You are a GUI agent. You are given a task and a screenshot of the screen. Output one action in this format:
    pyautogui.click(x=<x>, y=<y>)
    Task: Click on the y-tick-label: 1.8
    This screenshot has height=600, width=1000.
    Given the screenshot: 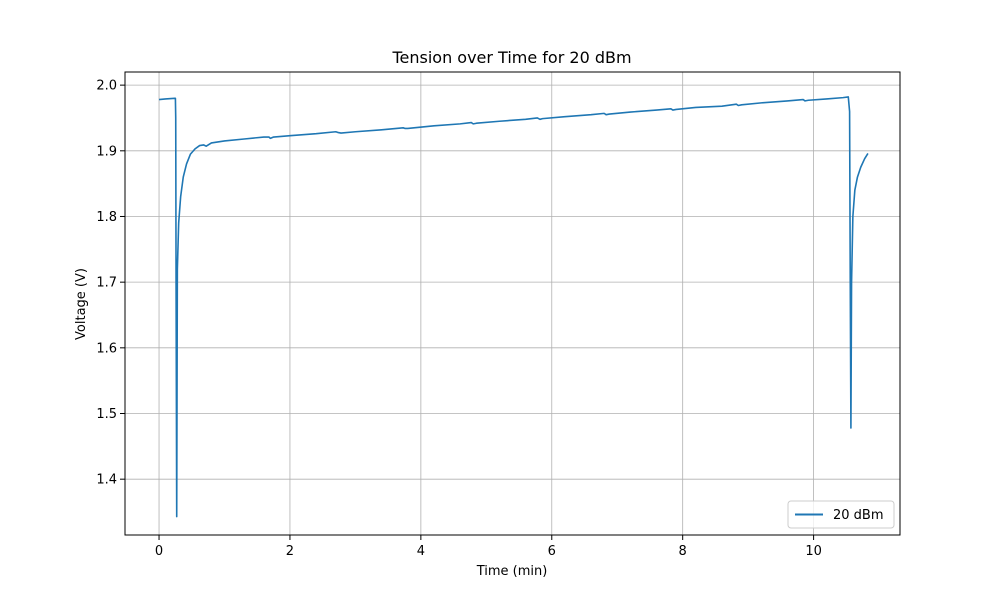 What is the action you would take?
    pyautogui.click(x=106, y=217)
    